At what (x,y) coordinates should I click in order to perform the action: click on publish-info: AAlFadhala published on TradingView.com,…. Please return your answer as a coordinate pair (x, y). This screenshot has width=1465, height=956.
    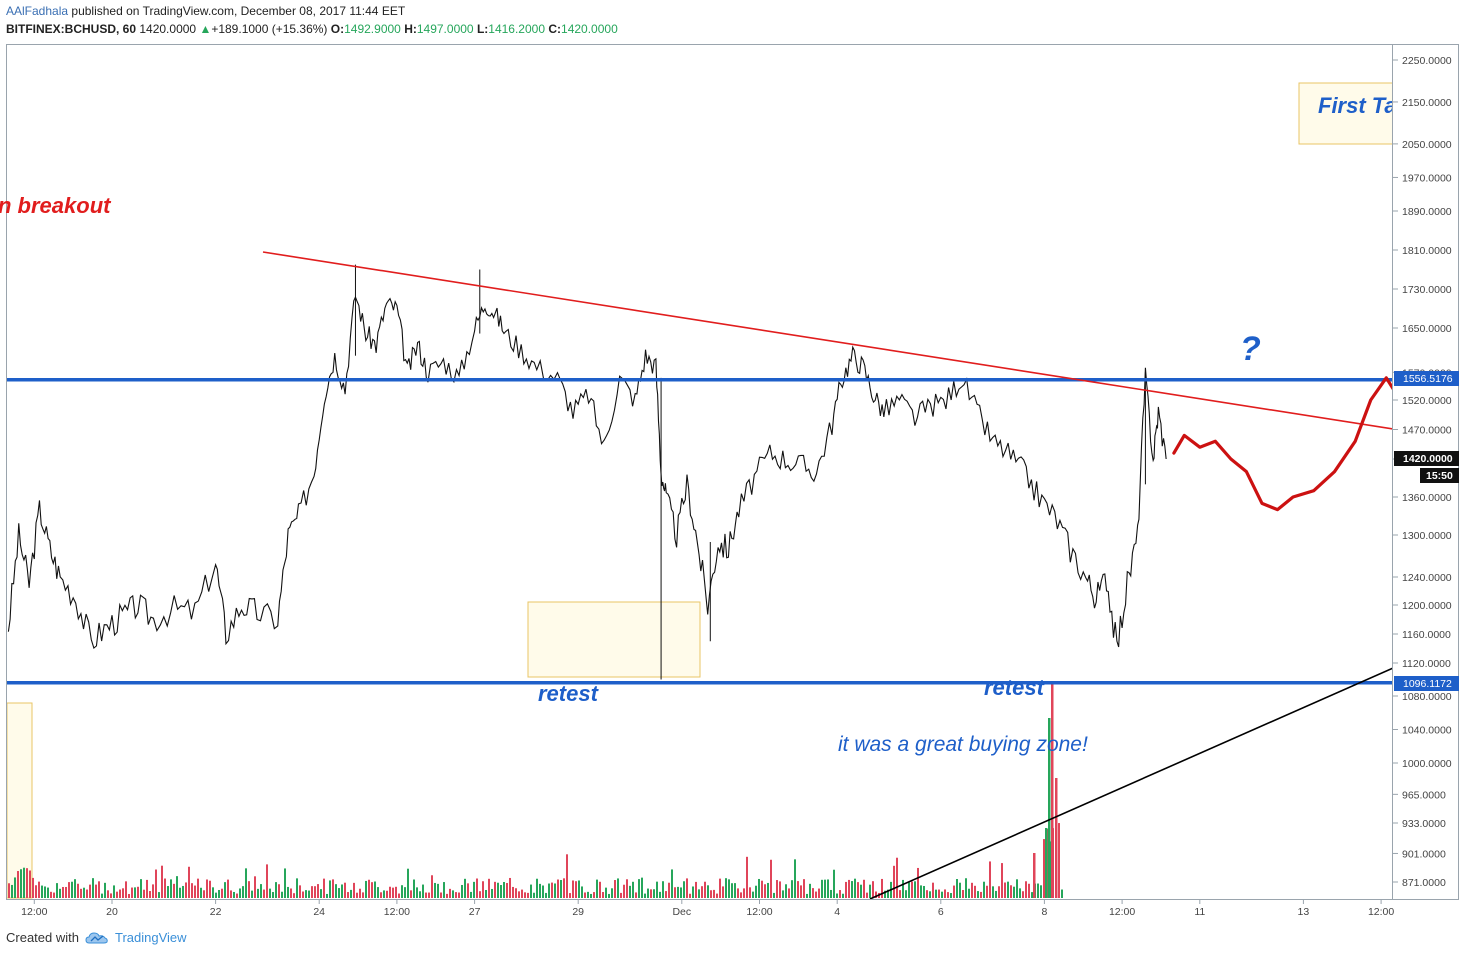
    Looking at the image, I should click on (205, 11).